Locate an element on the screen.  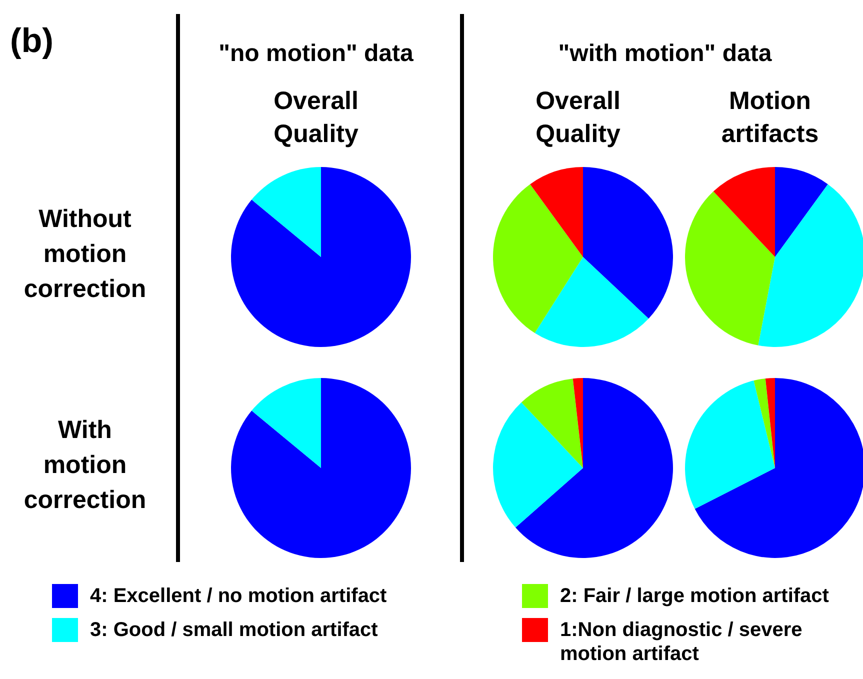
text: (b) is located at coordinates (32, 41).